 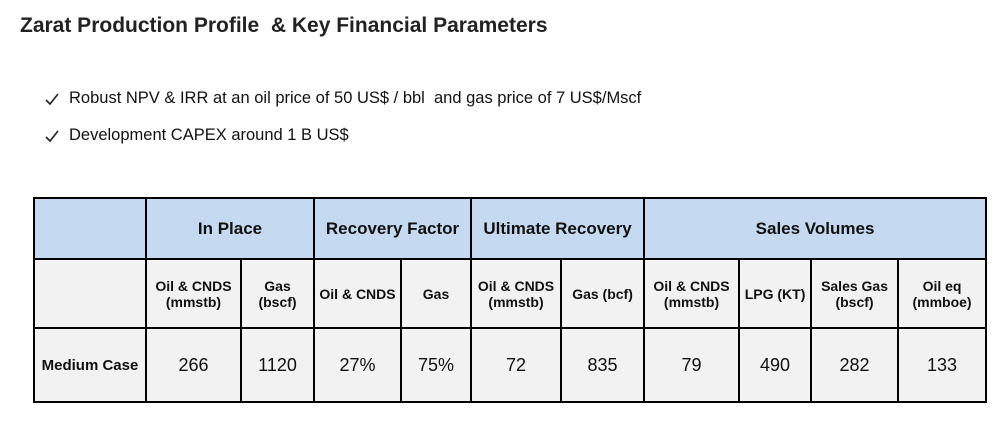 I want to click on column-header: Gas (bcf), so click(x=603, y=293).